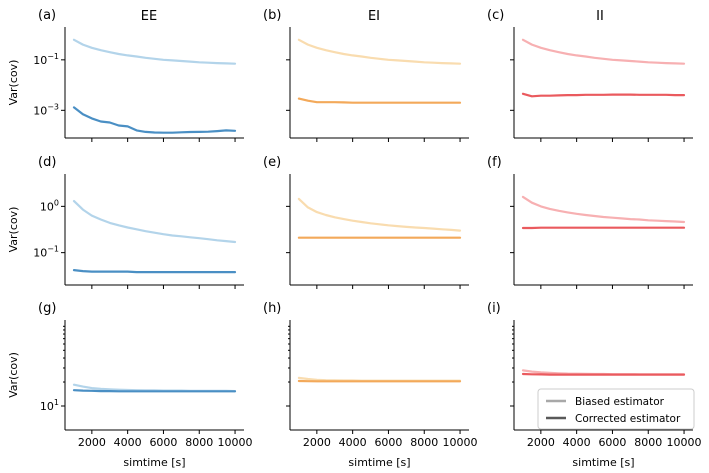 This screenshot has width=709, height=473. I want to click on panel-e: (e), so click(366, 222).